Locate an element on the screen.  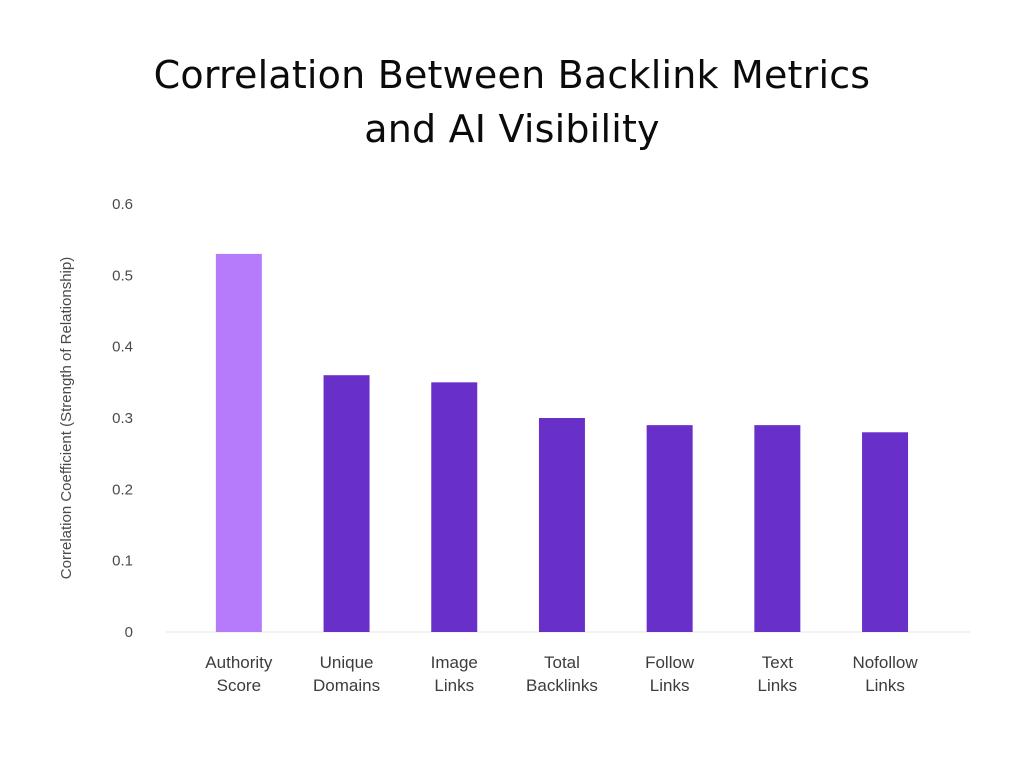
x-category-label-line: Domains is located at coordinates (346, 685).